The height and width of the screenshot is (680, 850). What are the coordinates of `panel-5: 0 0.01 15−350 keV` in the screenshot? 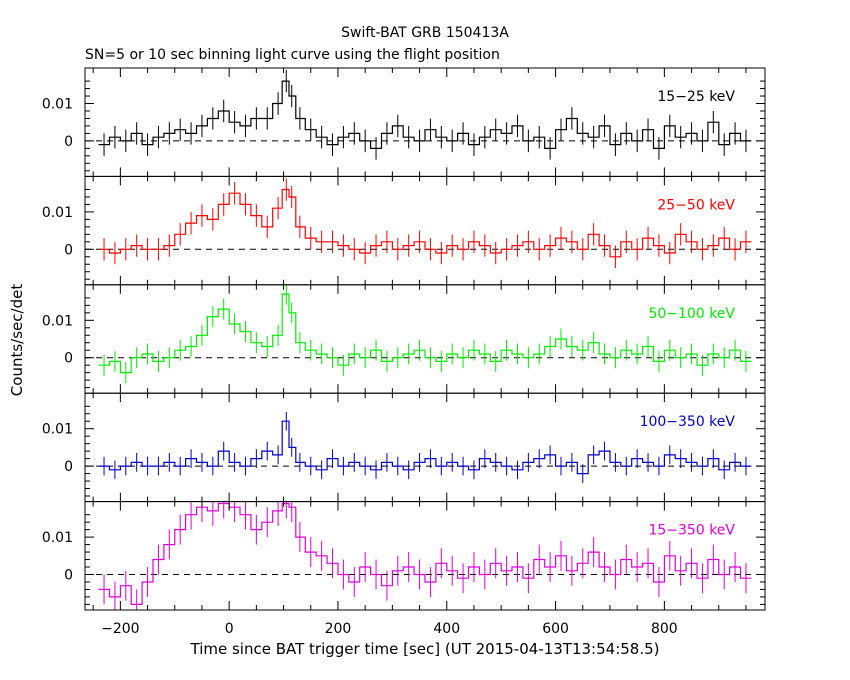 It's located at (404, 556).